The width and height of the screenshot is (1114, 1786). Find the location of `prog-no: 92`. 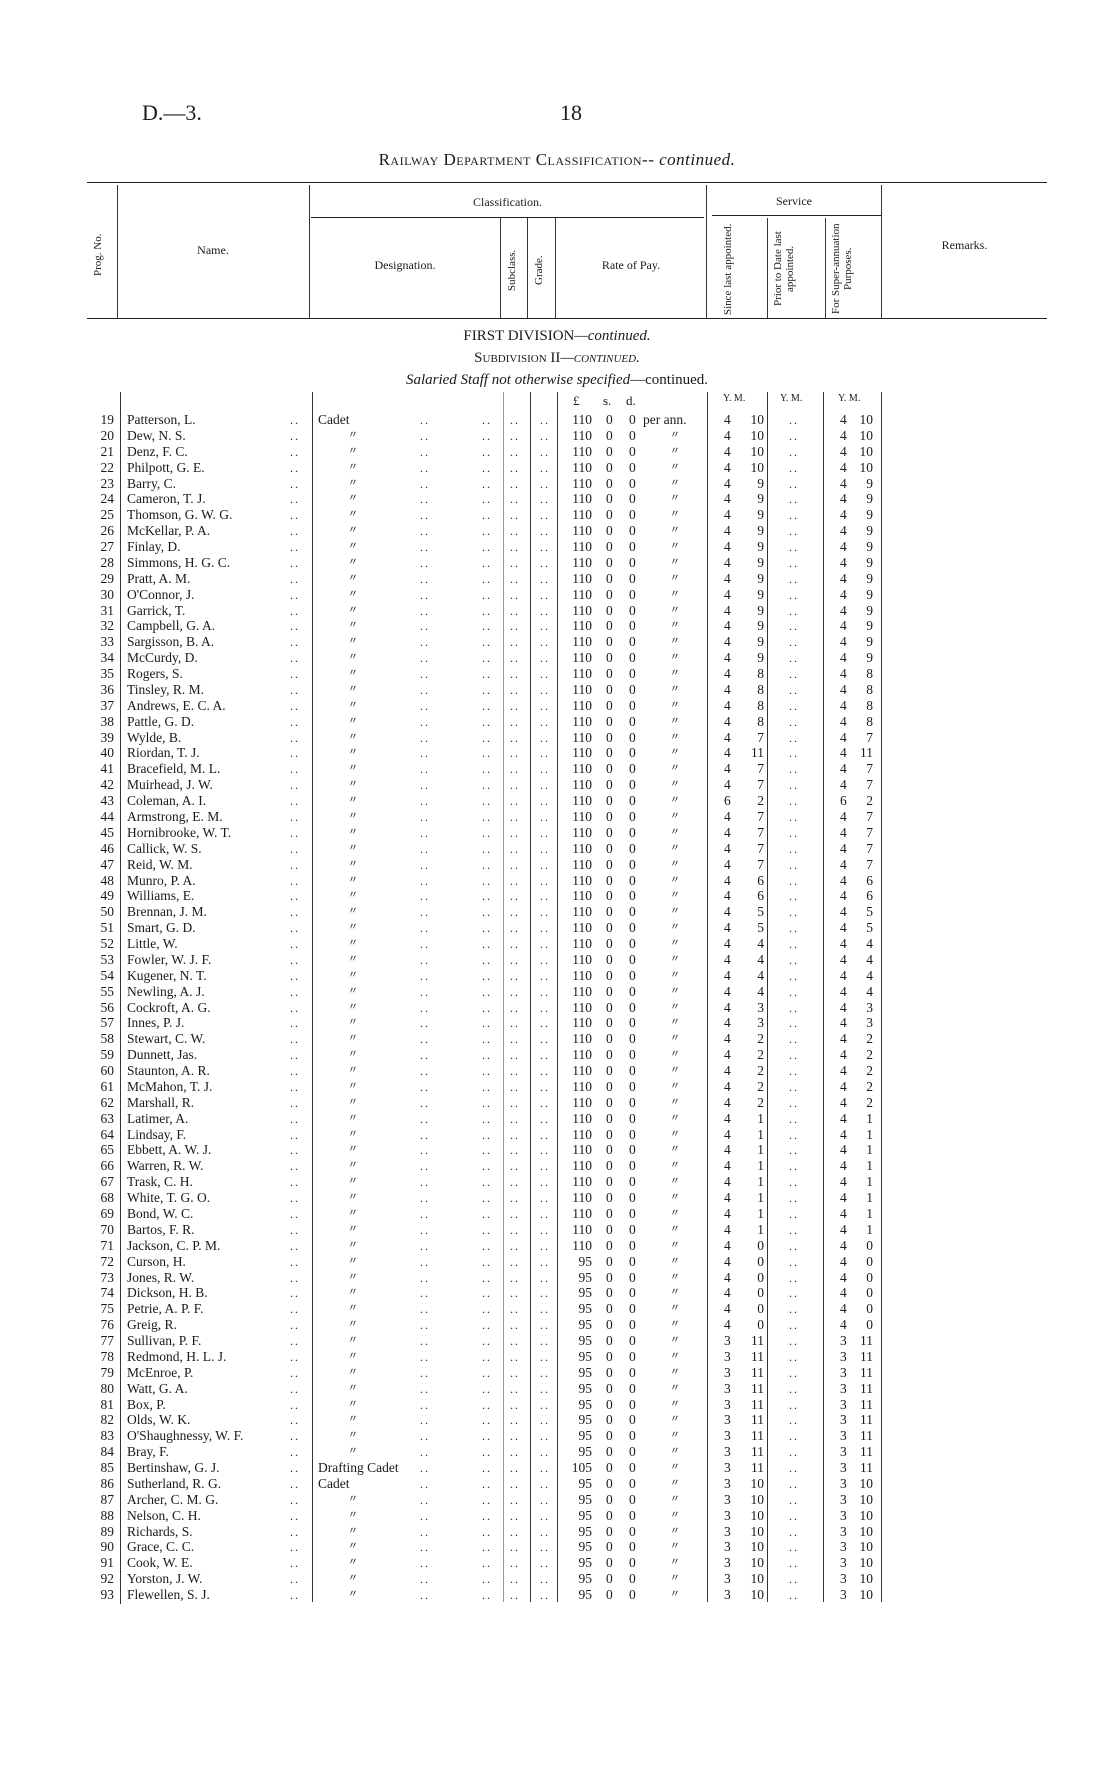

prog-no: 92 is located at coordinates (107, 1579).